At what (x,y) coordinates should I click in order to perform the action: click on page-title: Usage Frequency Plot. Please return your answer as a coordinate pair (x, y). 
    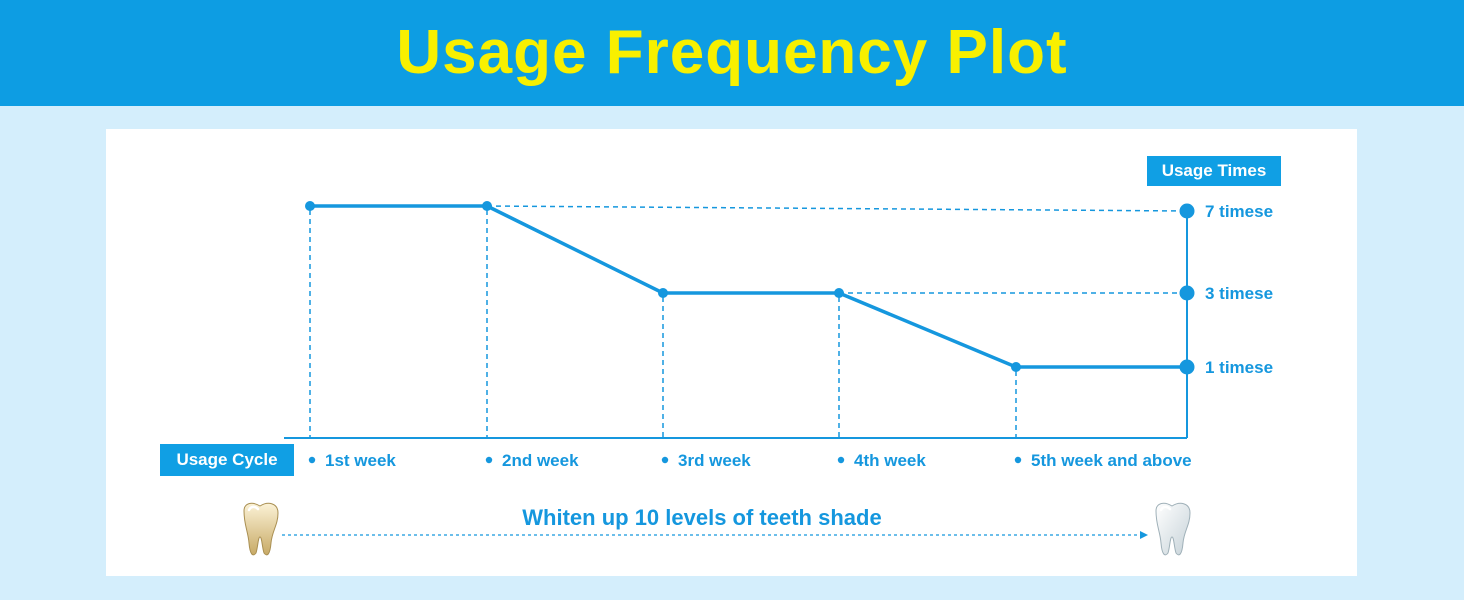
    Looking at the image, I should click on (732, 52).